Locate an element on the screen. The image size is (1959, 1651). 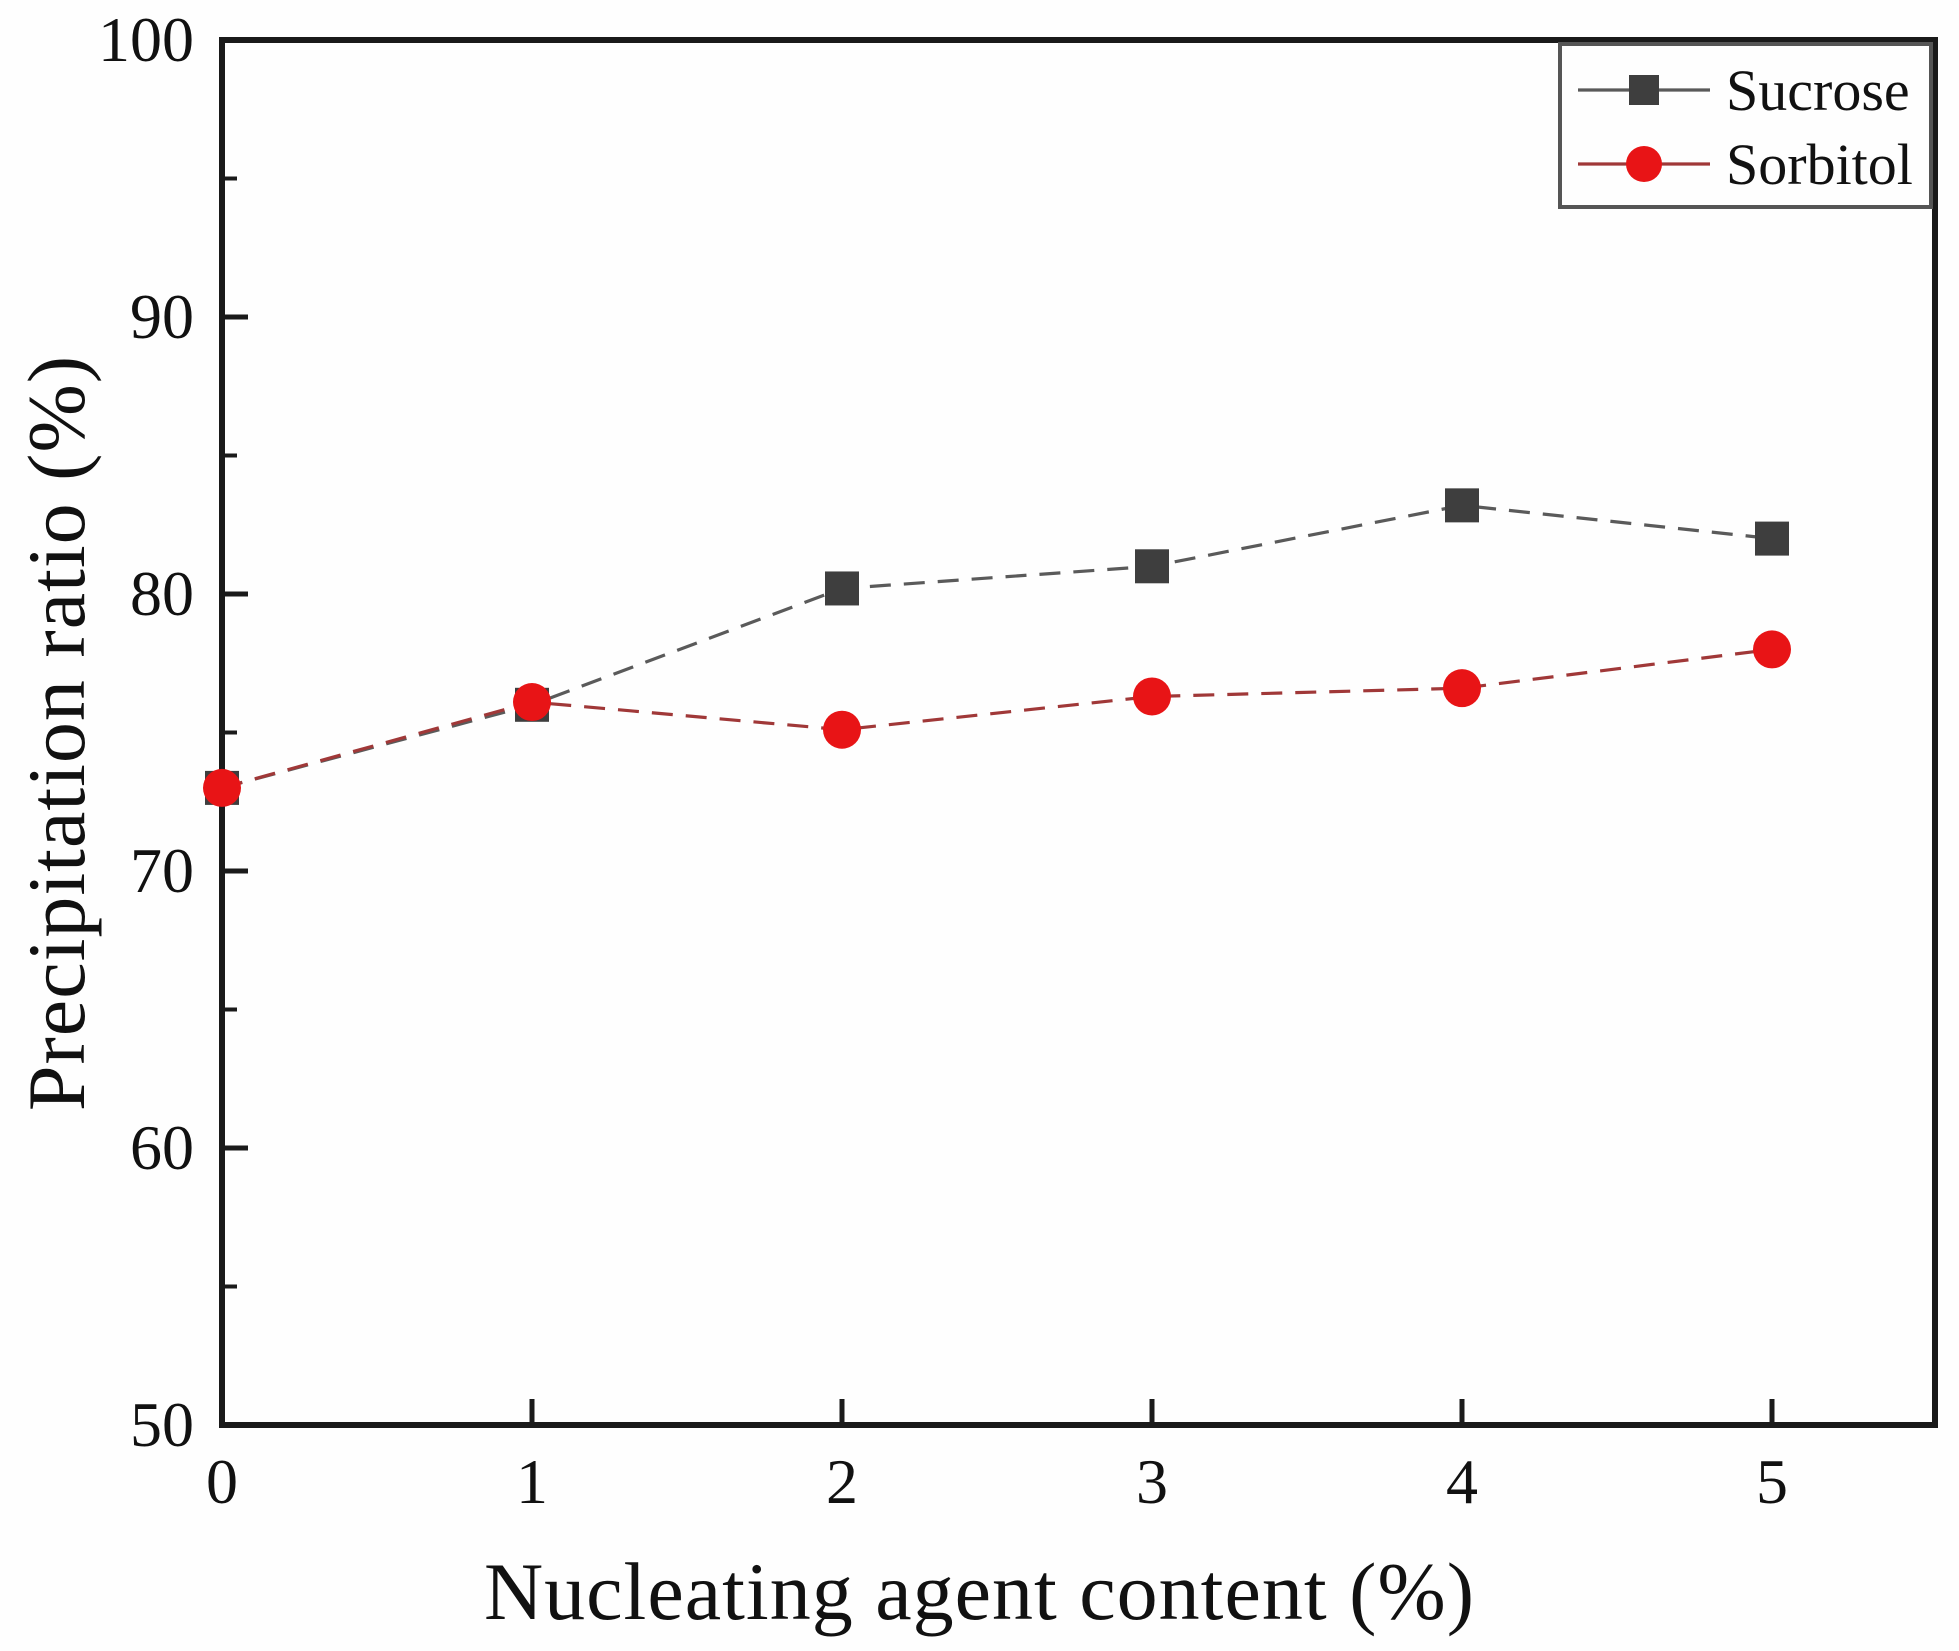
legend-label: Sorbitol is located at coordinates (1819, 164).